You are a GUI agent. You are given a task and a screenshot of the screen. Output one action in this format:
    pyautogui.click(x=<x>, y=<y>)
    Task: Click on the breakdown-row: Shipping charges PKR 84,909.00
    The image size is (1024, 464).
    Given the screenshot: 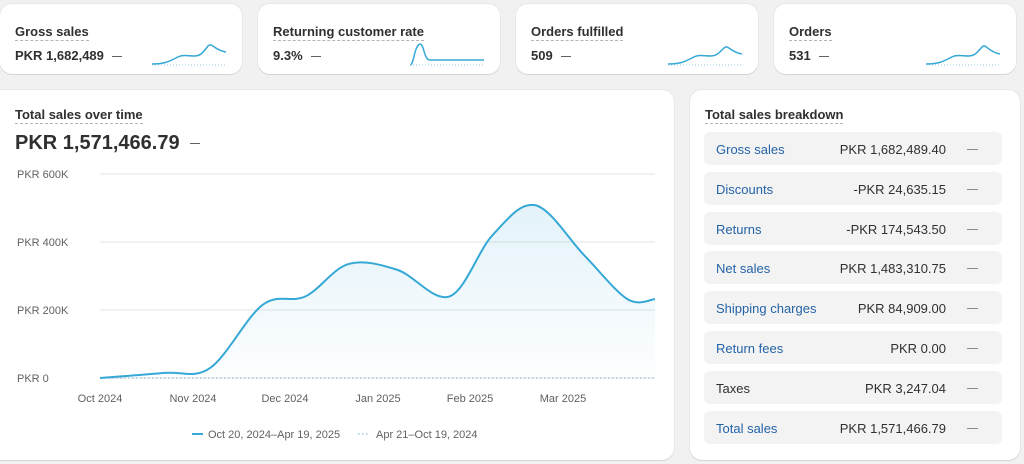 What is the action you would take?
    pyautogui.click(x=853, y=308)
    